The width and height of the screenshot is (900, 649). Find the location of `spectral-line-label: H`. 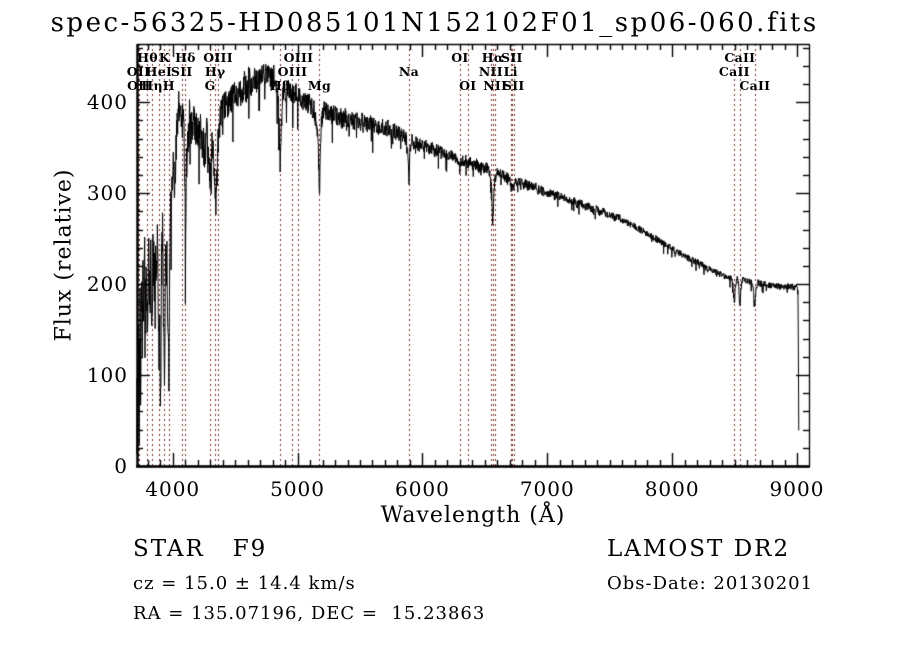

spectral-line-label: H is located at coordinates (168, 85).